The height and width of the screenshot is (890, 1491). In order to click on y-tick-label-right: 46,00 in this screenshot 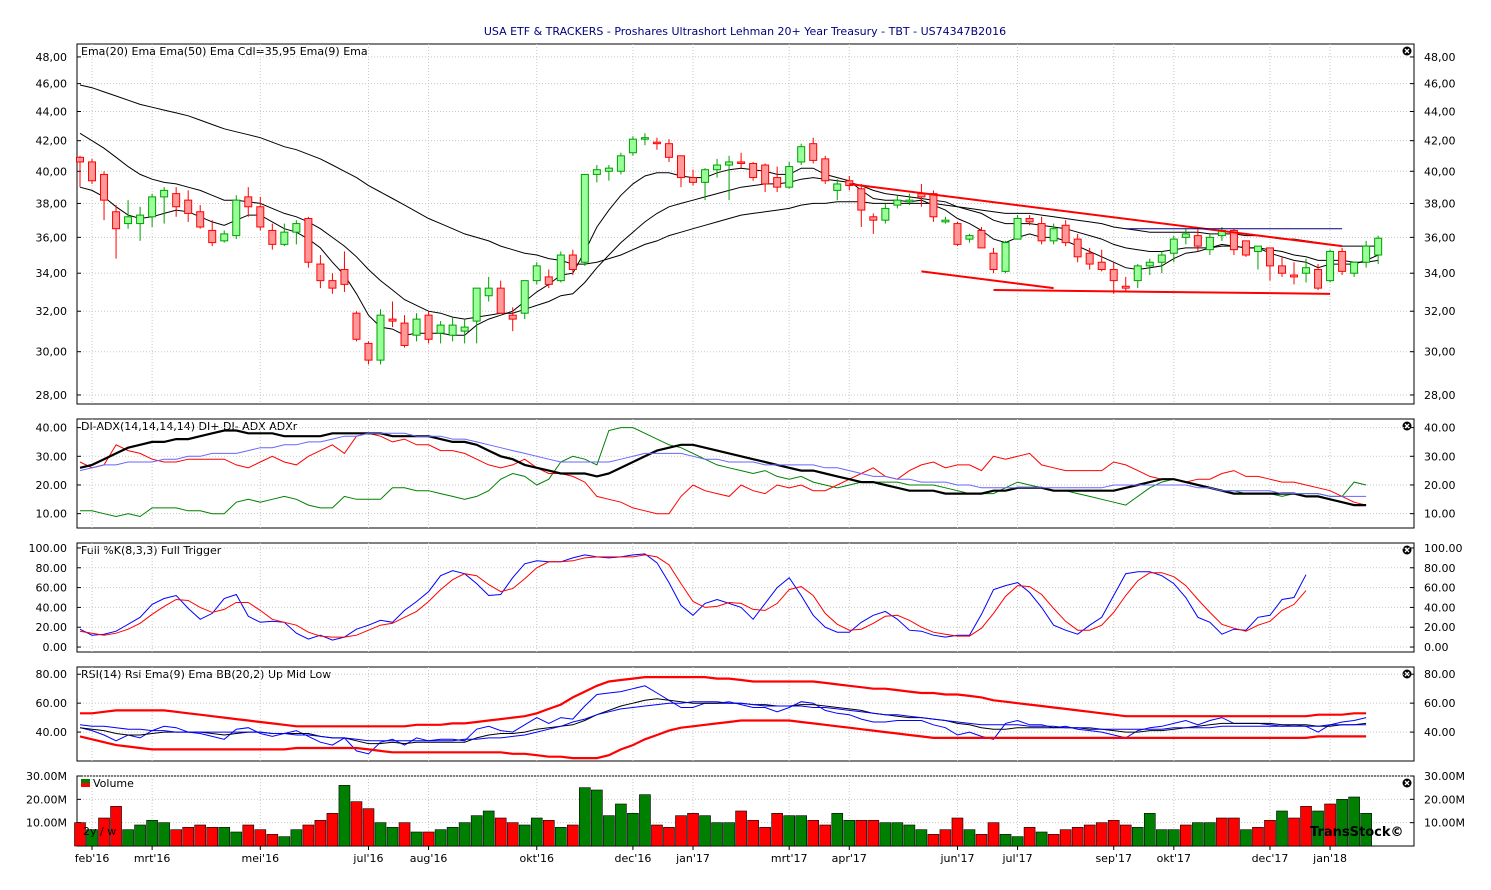, I will do `click(1440, 84)`.